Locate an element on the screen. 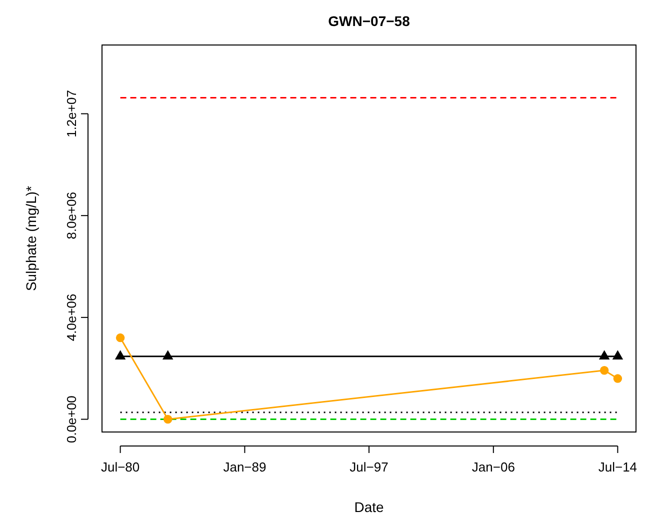 The height and width of the screenshot is (516, 650). x-tick-label: Jul−80 is located at coordinates (120, 467).